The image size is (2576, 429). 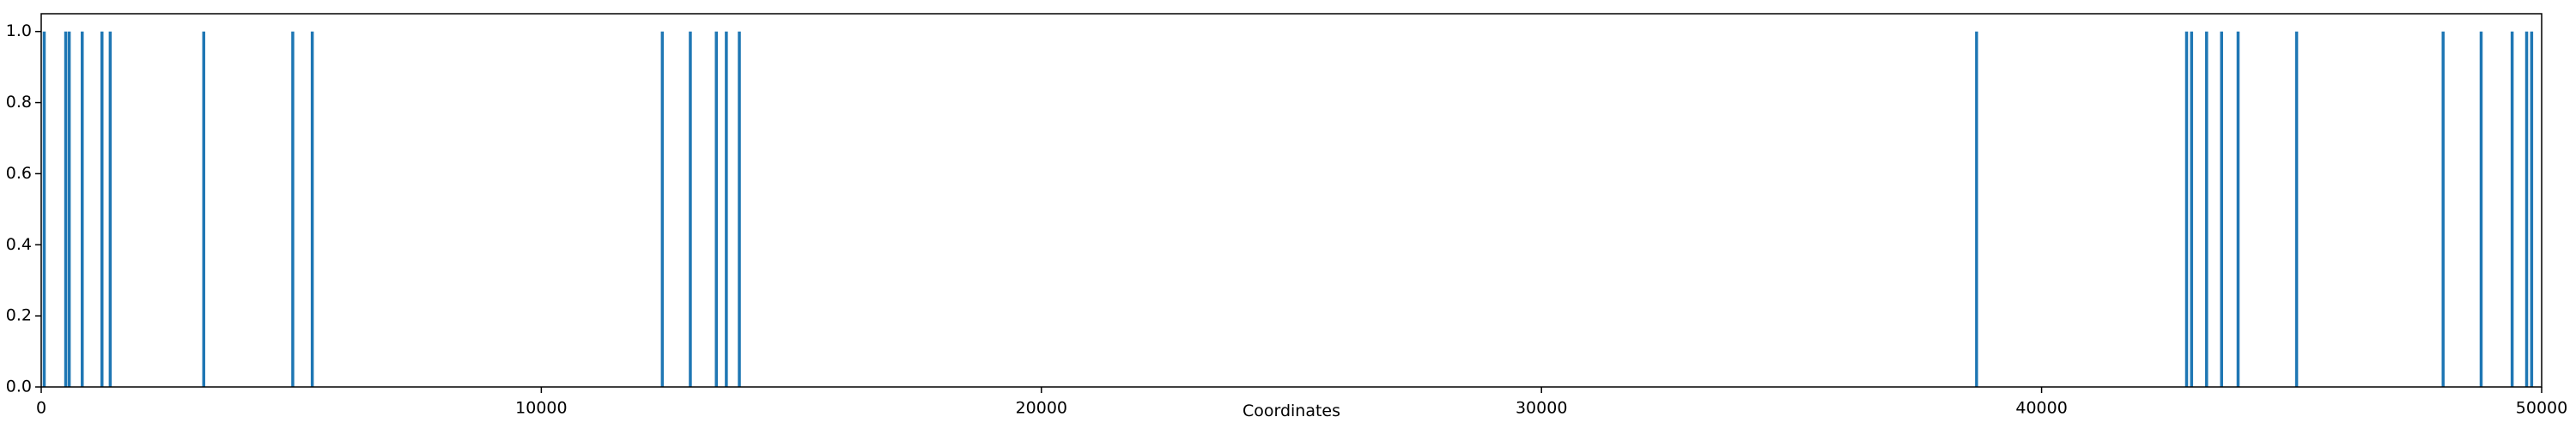 I want to click on x-tick-label: 10000, so click(x=541, y=409).